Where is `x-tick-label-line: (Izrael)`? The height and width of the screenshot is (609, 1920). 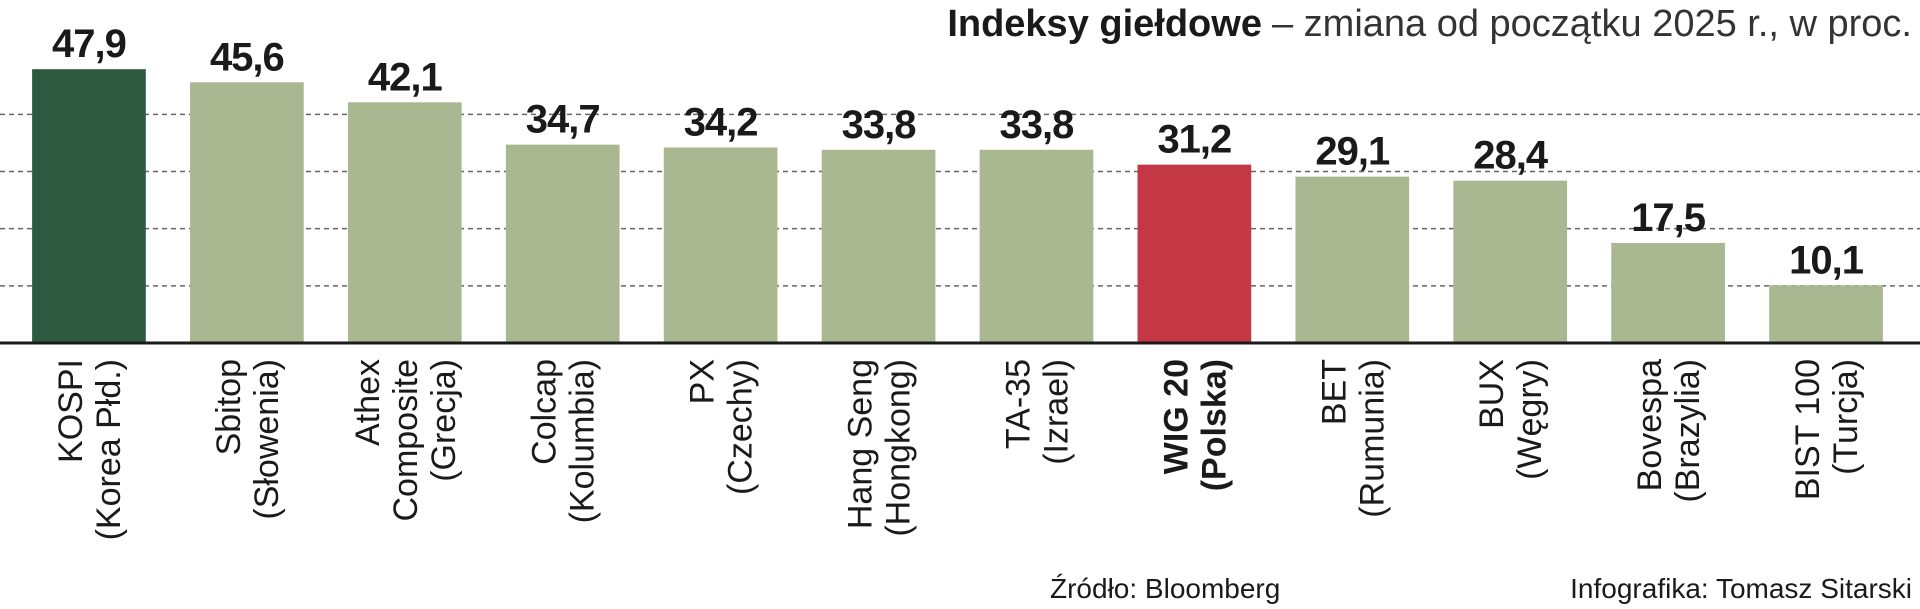 x-tick-label-line: (Izrael) is located at coordinates (1056, 412).